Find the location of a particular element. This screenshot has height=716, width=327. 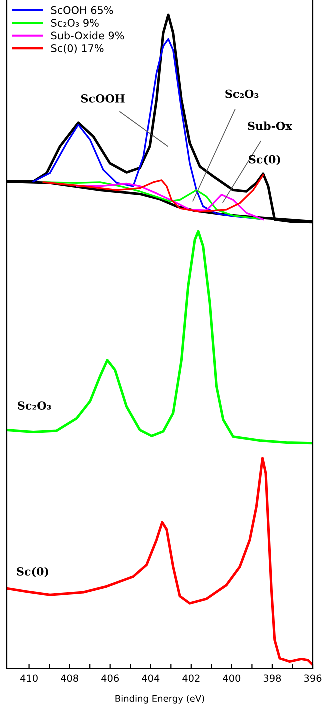

x-tick-label: 402 is located at coordinates (191, 678).